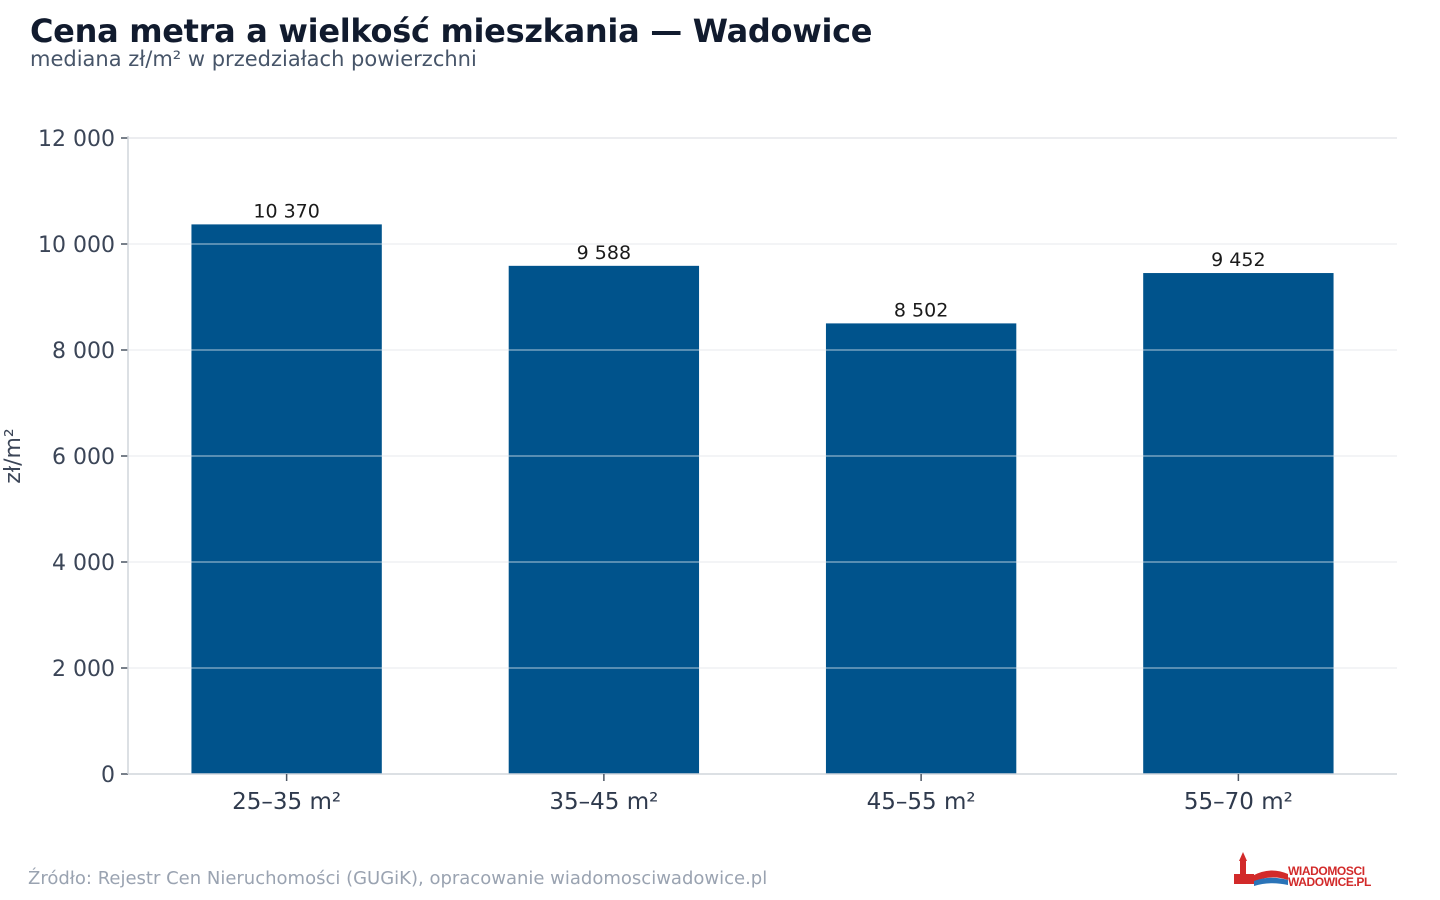  Describe the element at coordinates (83, 457) in the screenshot. I see `y-tick-label: 6 000` at that location.